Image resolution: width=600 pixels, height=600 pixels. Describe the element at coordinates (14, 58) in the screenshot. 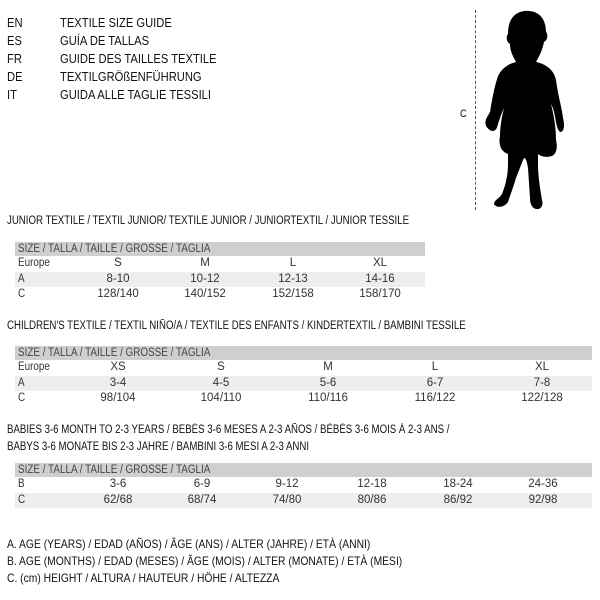

I see `lang-code: FR` at that location.